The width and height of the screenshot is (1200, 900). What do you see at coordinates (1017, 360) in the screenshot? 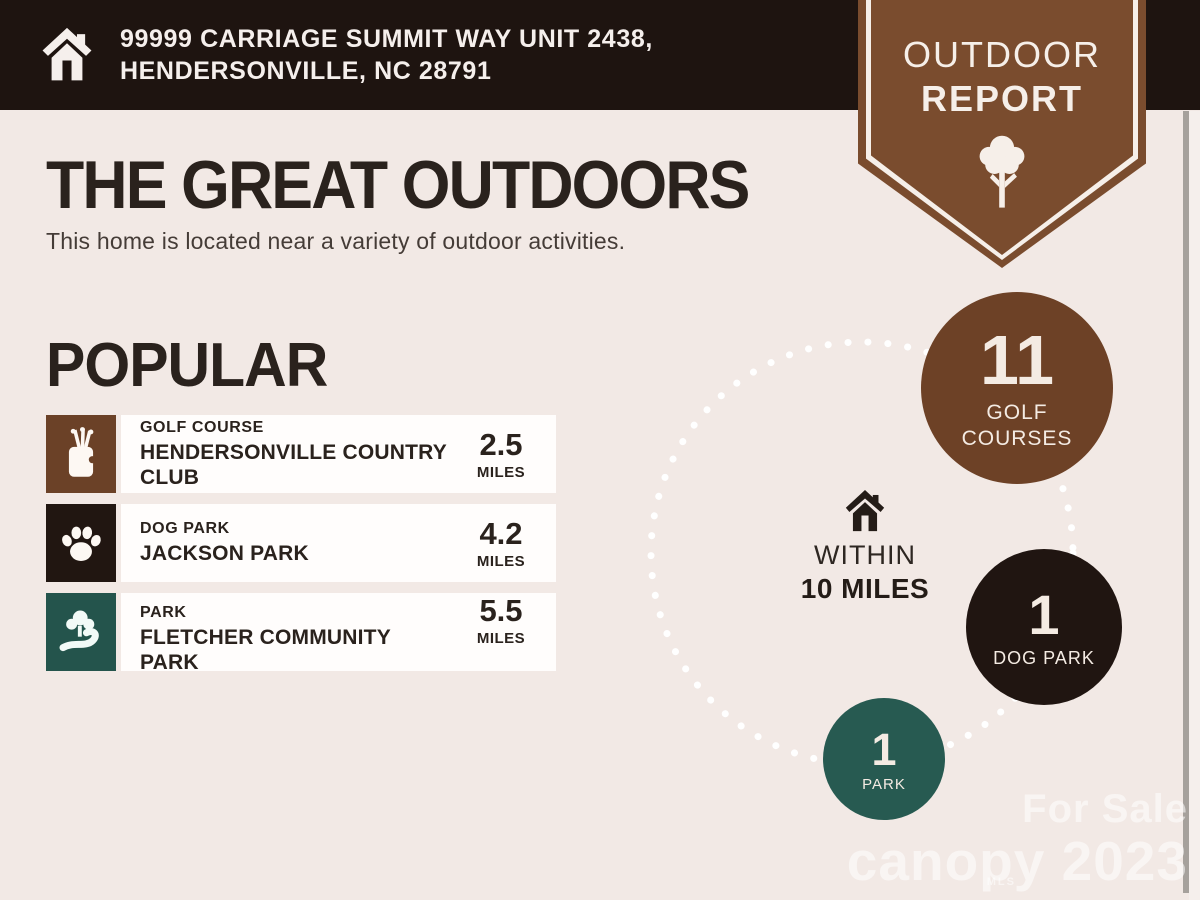
I see `golf-count: 11` at bounding box center [1017, 360].